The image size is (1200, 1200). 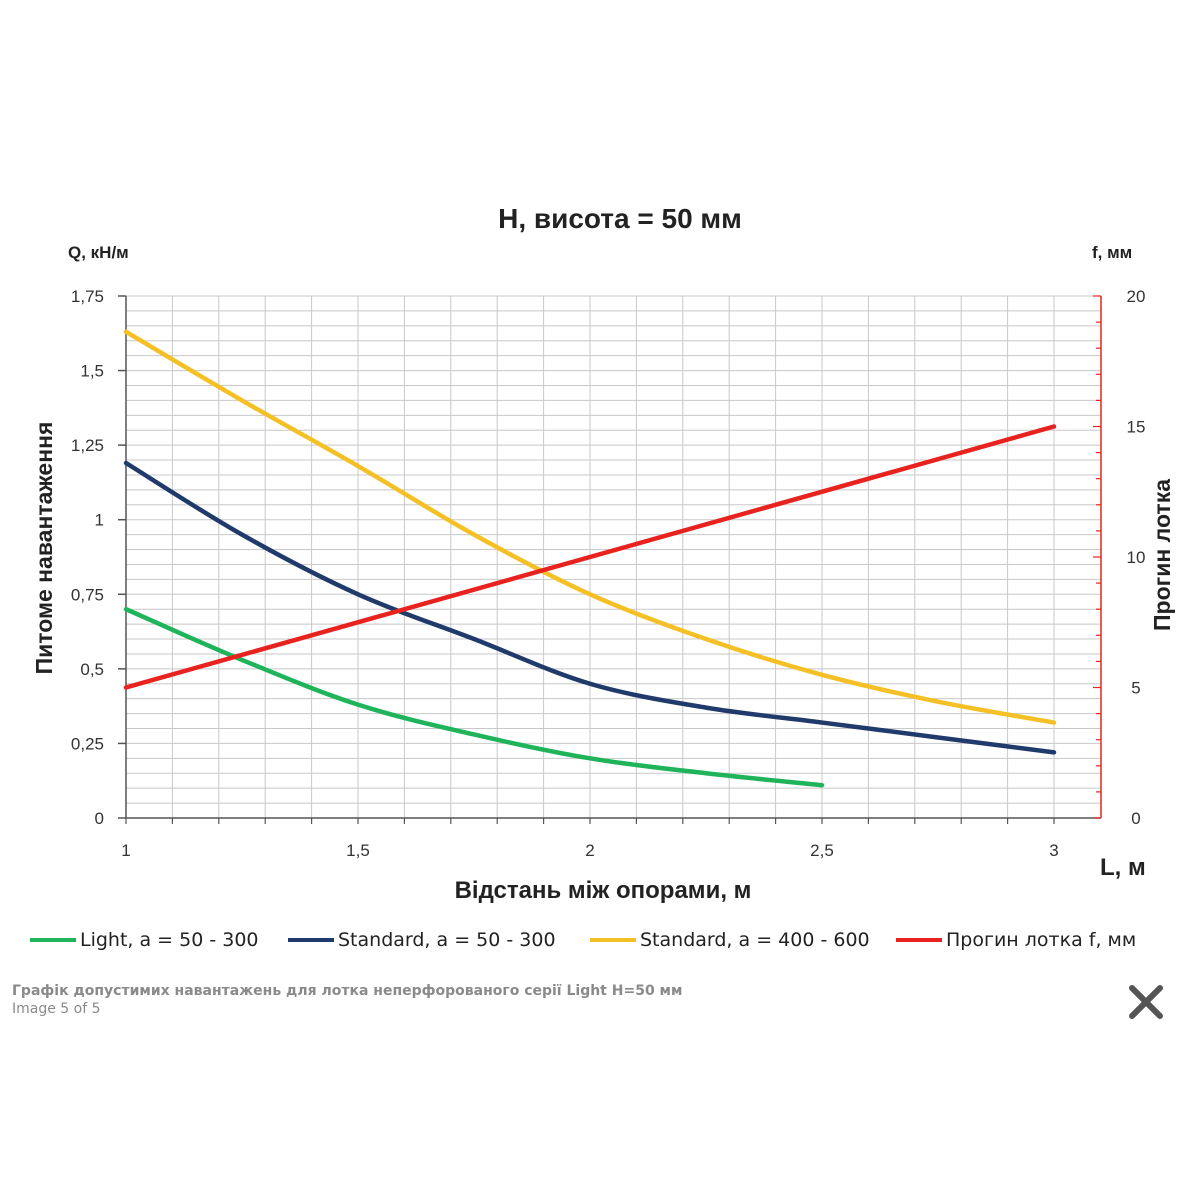 I want to click on close-button, so click(x=1146, y=1002).